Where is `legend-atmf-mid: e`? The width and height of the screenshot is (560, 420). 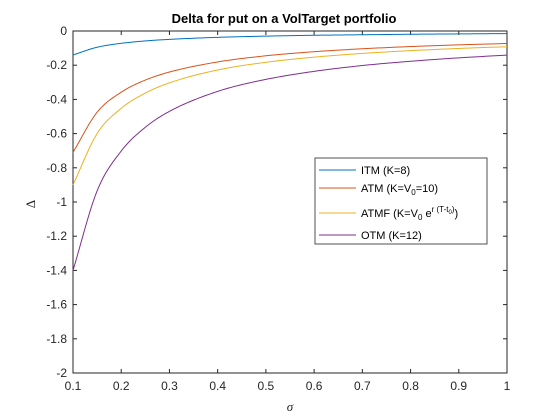 legend-atmf-mid: e is located at coordinates (426, 214).